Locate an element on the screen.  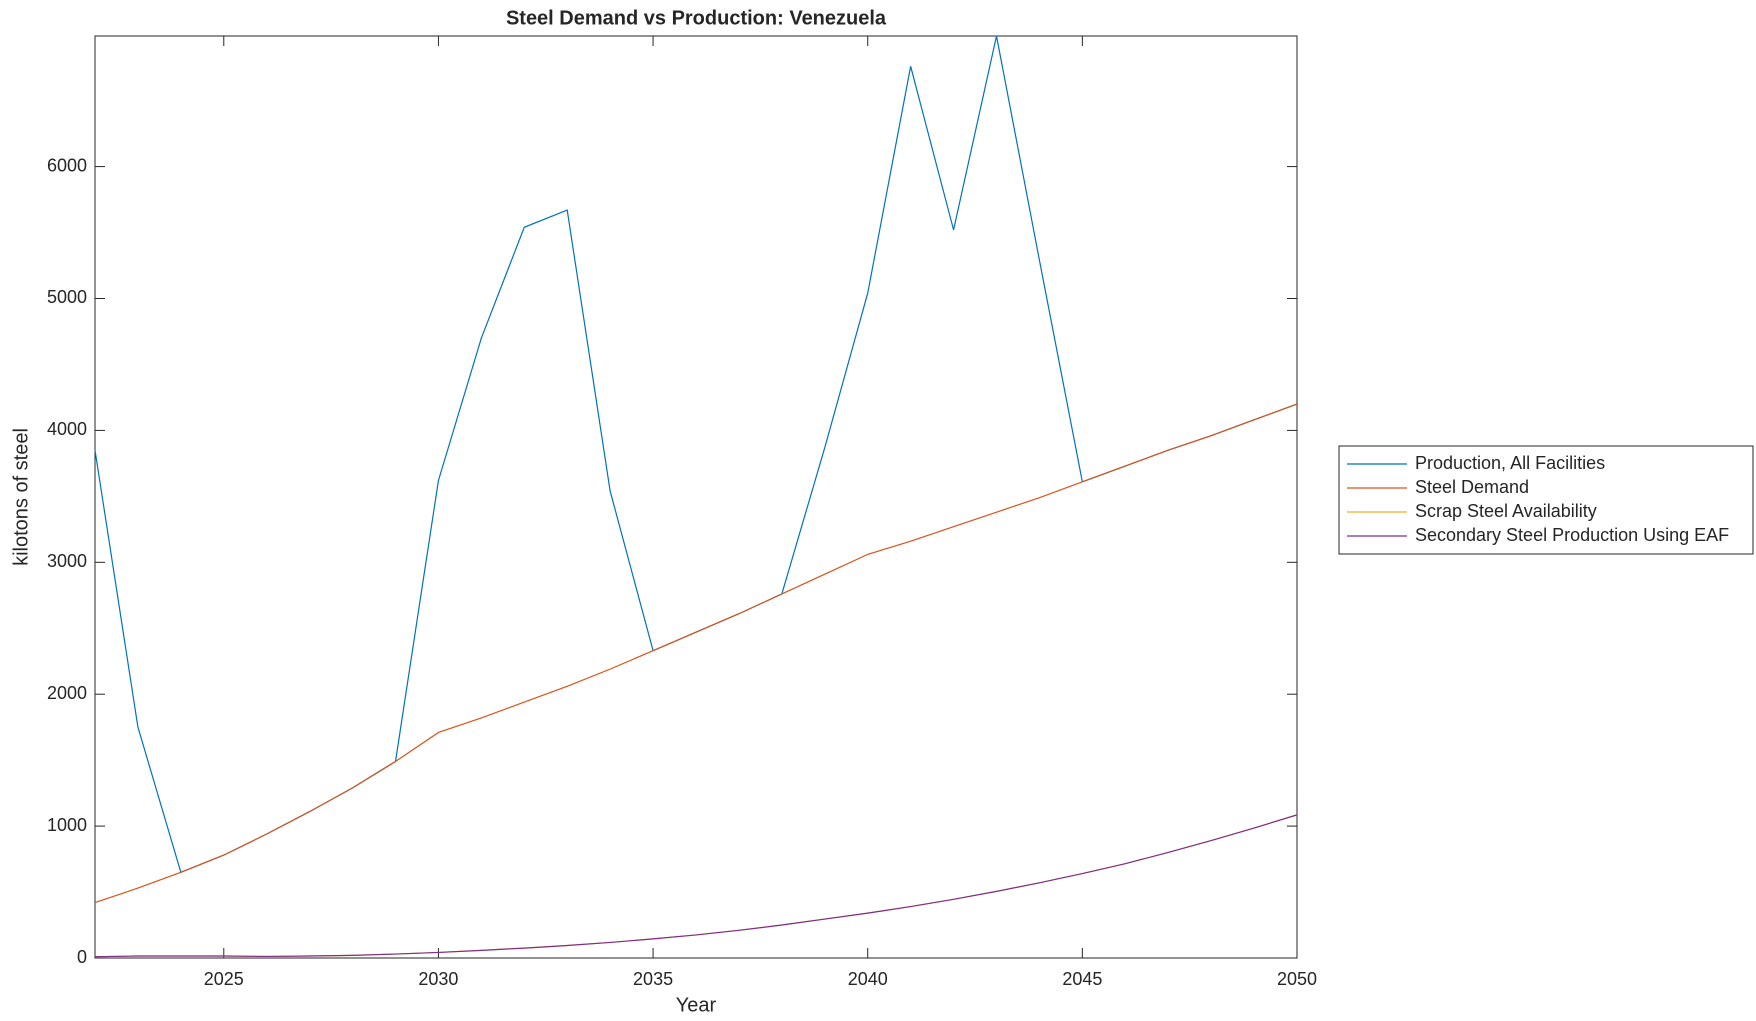
legend-box is located at coordinates (1546, 500).